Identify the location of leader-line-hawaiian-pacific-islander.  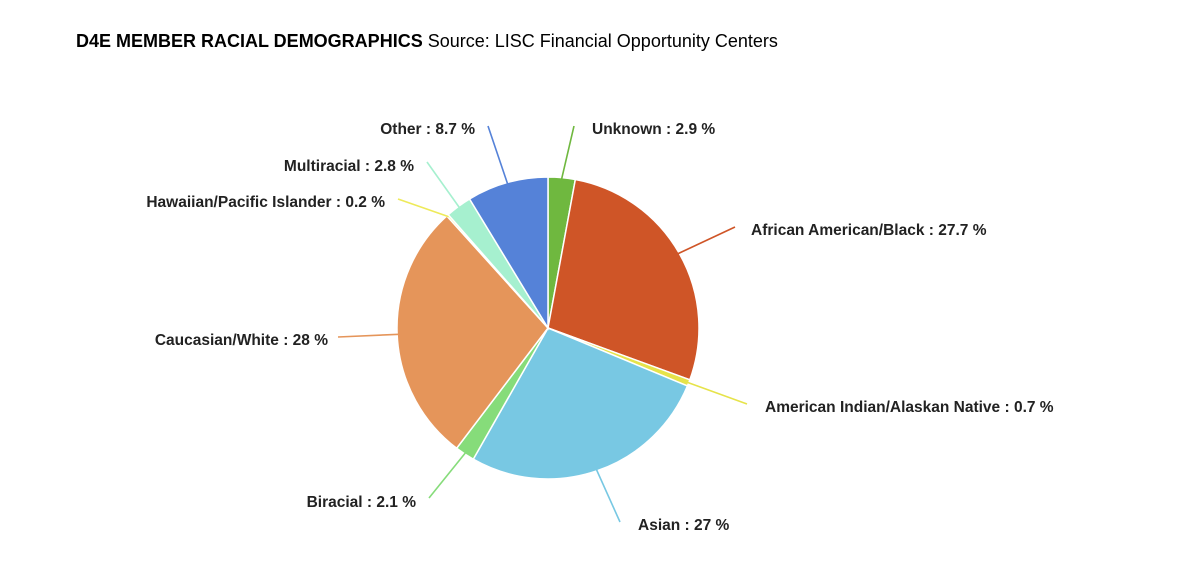
(423, 208).